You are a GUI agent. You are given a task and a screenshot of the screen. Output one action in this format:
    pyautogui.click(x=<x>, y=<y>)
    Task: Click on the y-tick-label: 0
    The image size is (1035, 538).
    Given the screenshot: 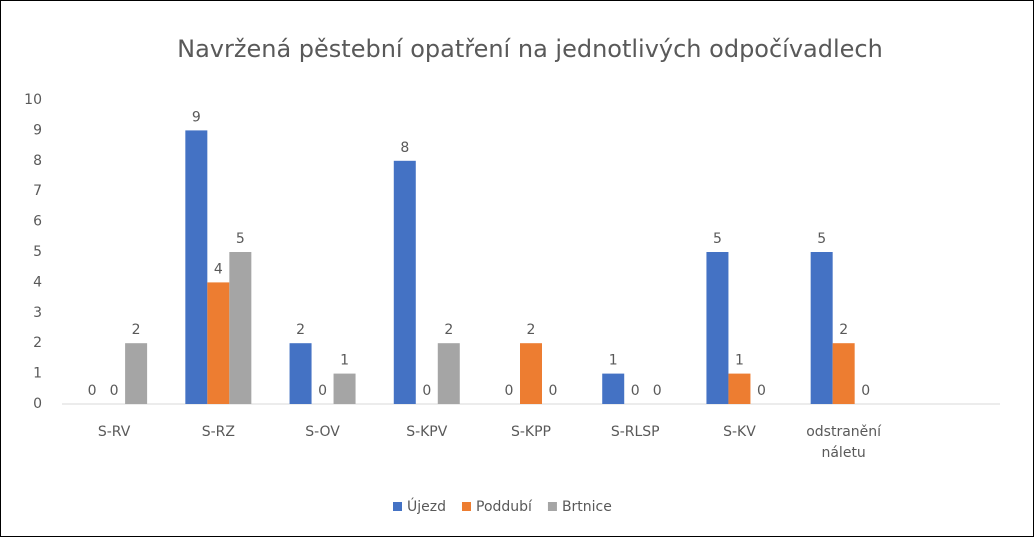 What is the action you would take?
    pyautogui.click(x=37, y=404)
    